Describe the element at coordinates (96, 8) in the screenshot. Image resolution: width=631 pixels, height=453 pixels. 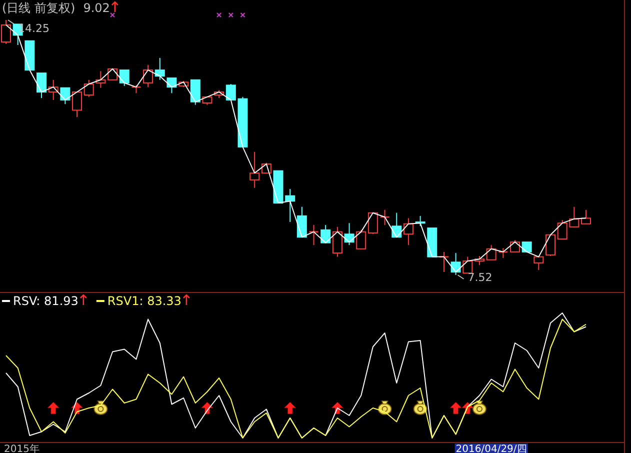
I see `text: 9.02` at that location.